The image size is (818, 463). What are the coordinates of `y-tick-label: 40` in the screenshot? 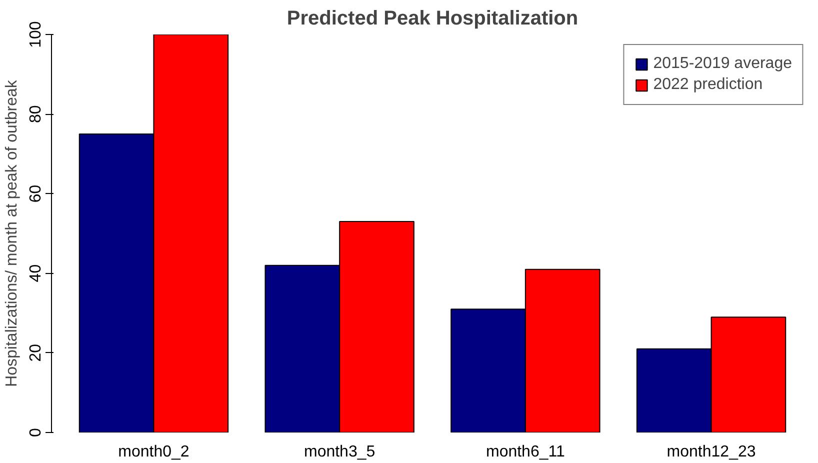 It's located at (36, 273).